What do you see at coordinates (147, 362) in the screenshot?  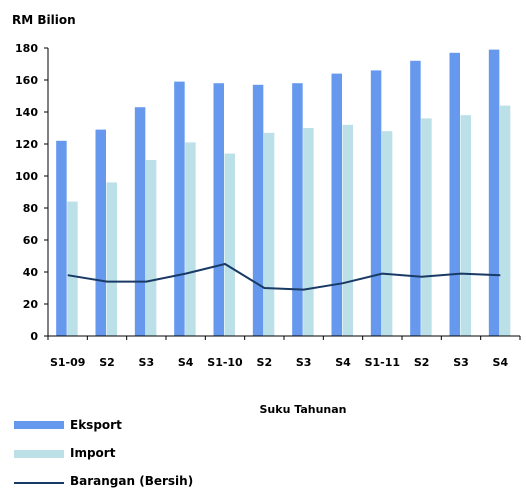 I see `x-tick-label-2: S3` at bounding box center [147, 362].